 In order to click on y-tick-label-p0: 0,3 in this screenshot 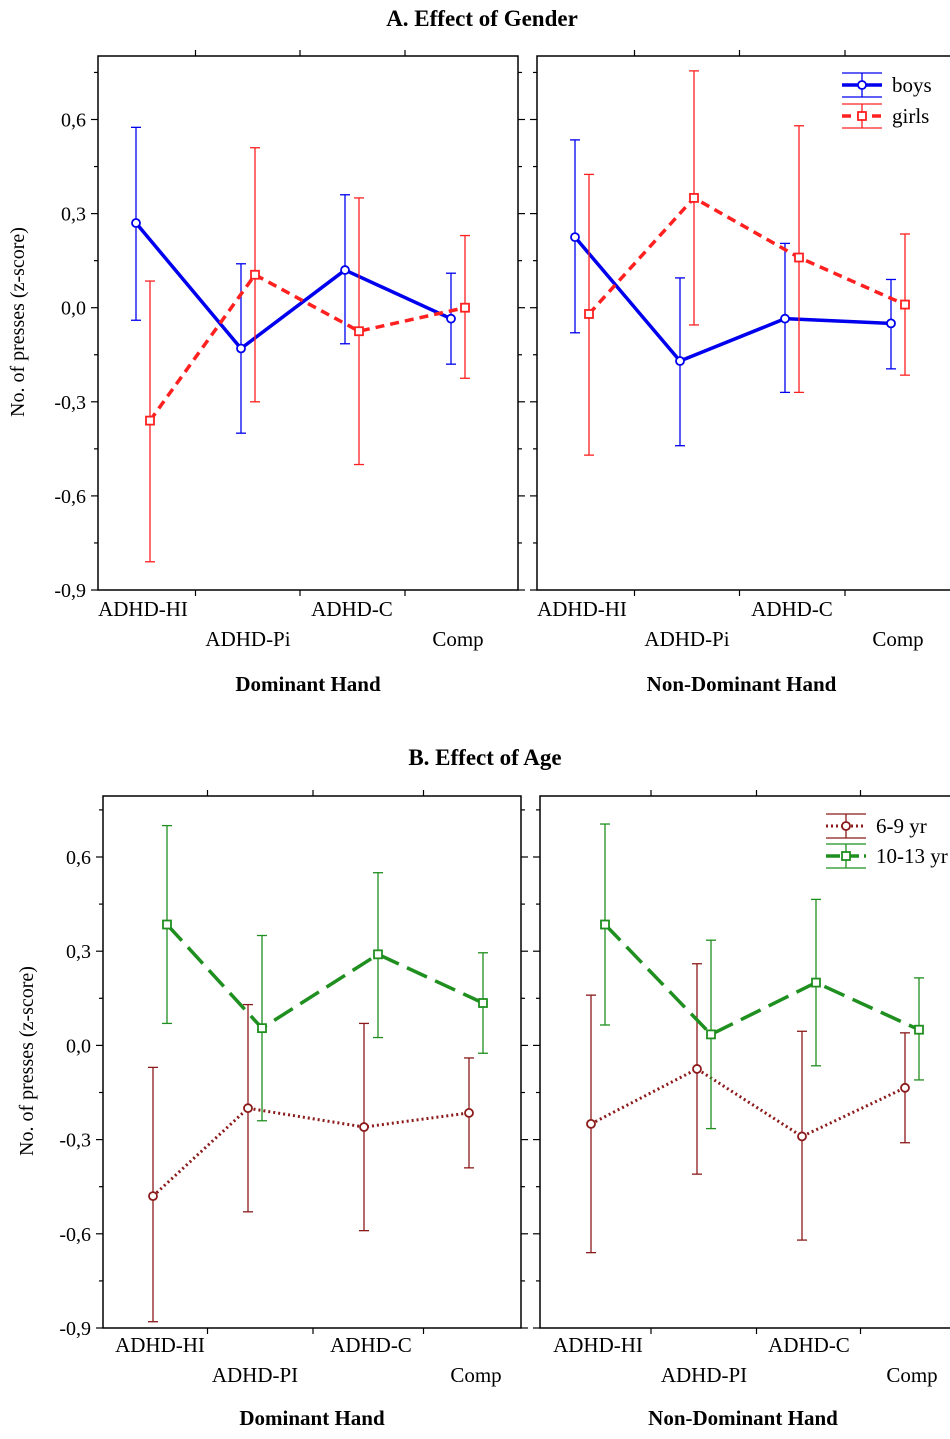, I will do `click(73, 215)`.